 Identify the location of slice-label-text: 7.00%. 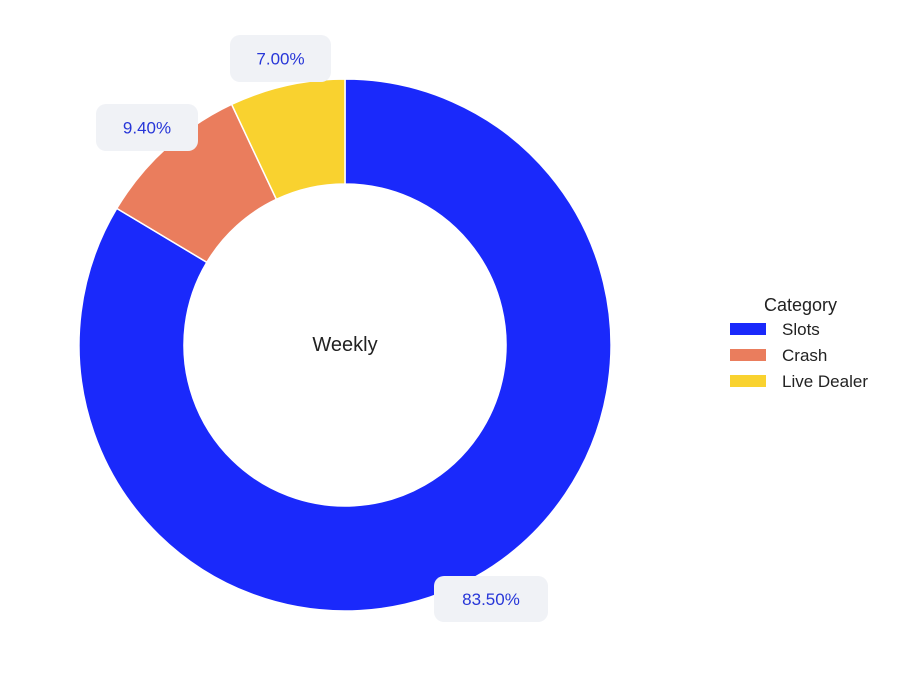
(280, 59).